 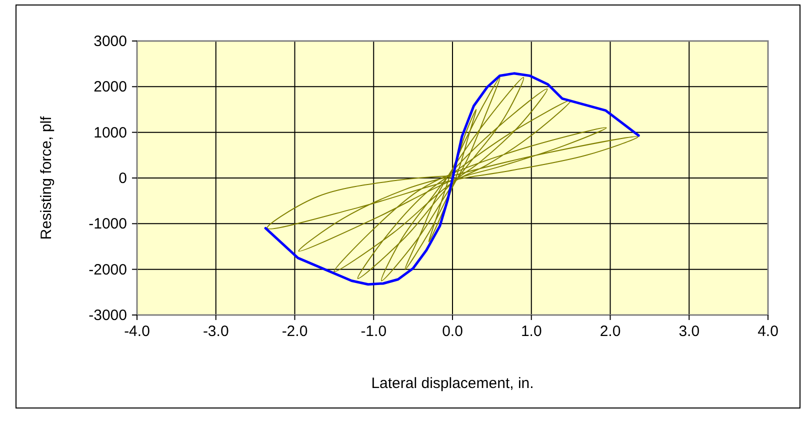 I want to click on y-tick-label: 2000, so click(x=110, y=87).